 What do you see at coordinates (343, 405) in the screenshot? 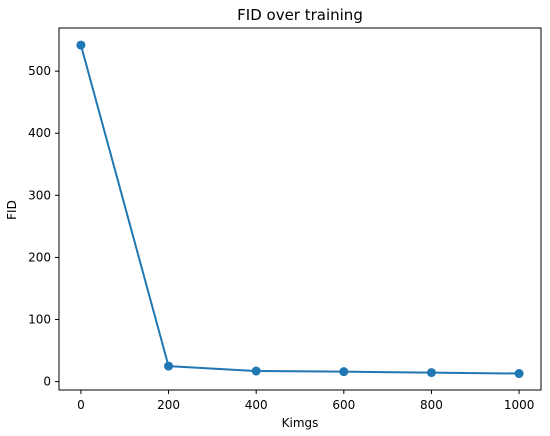
I see `x-tick-label: 600` at bounding box center [343, 405].